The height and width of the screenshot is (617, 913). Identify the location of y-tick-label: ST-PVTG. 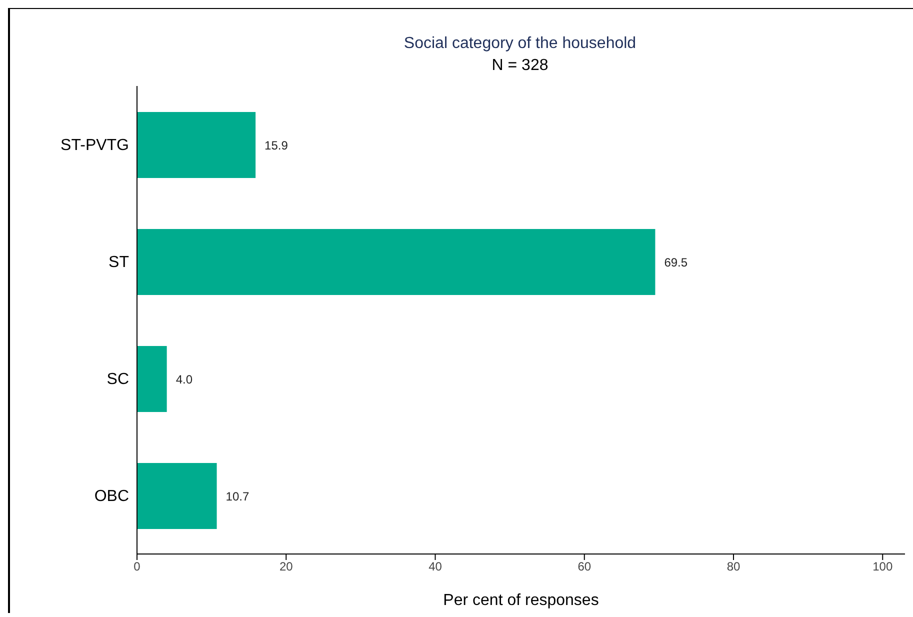
(94, 145).